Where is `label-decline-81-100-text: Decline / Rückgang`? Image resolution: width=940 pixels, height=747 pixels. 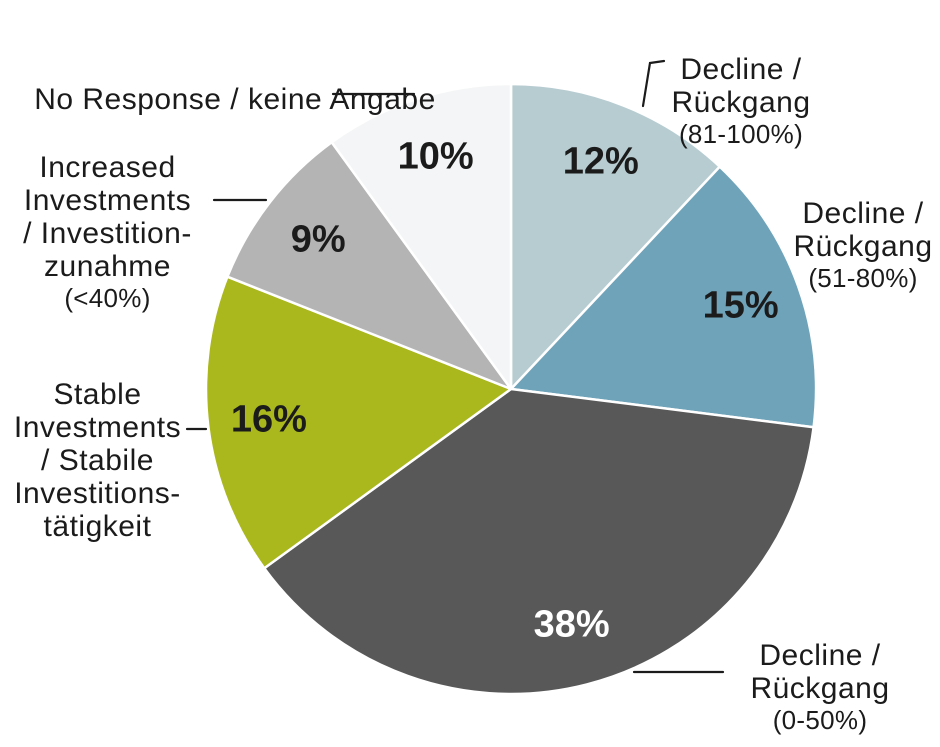 label-decline-81-100-text: Decline / Rückgang is located at coordinates (741, 86).